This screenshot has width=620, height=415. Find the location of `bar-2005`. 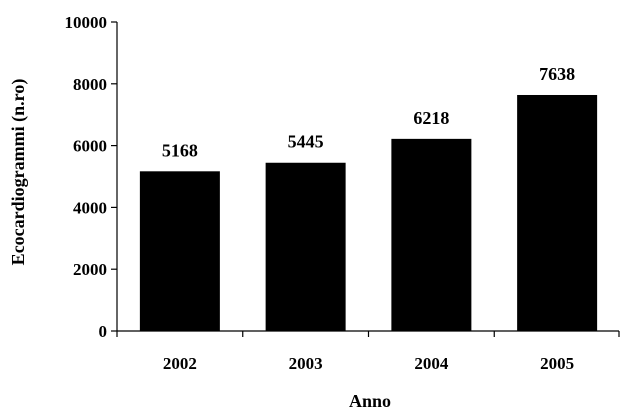

bar-2005 is located at coordinates (557, 212).